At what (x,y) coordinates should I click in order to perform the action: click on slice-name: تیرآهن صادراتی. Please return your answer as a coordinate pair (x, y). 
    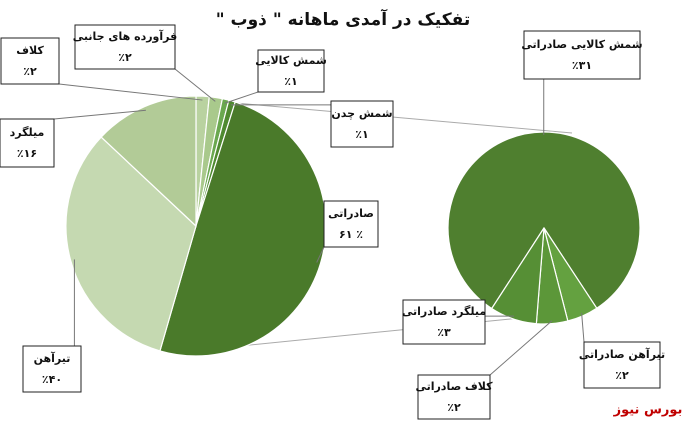
    Looking at the image, I should click on (622, 354).